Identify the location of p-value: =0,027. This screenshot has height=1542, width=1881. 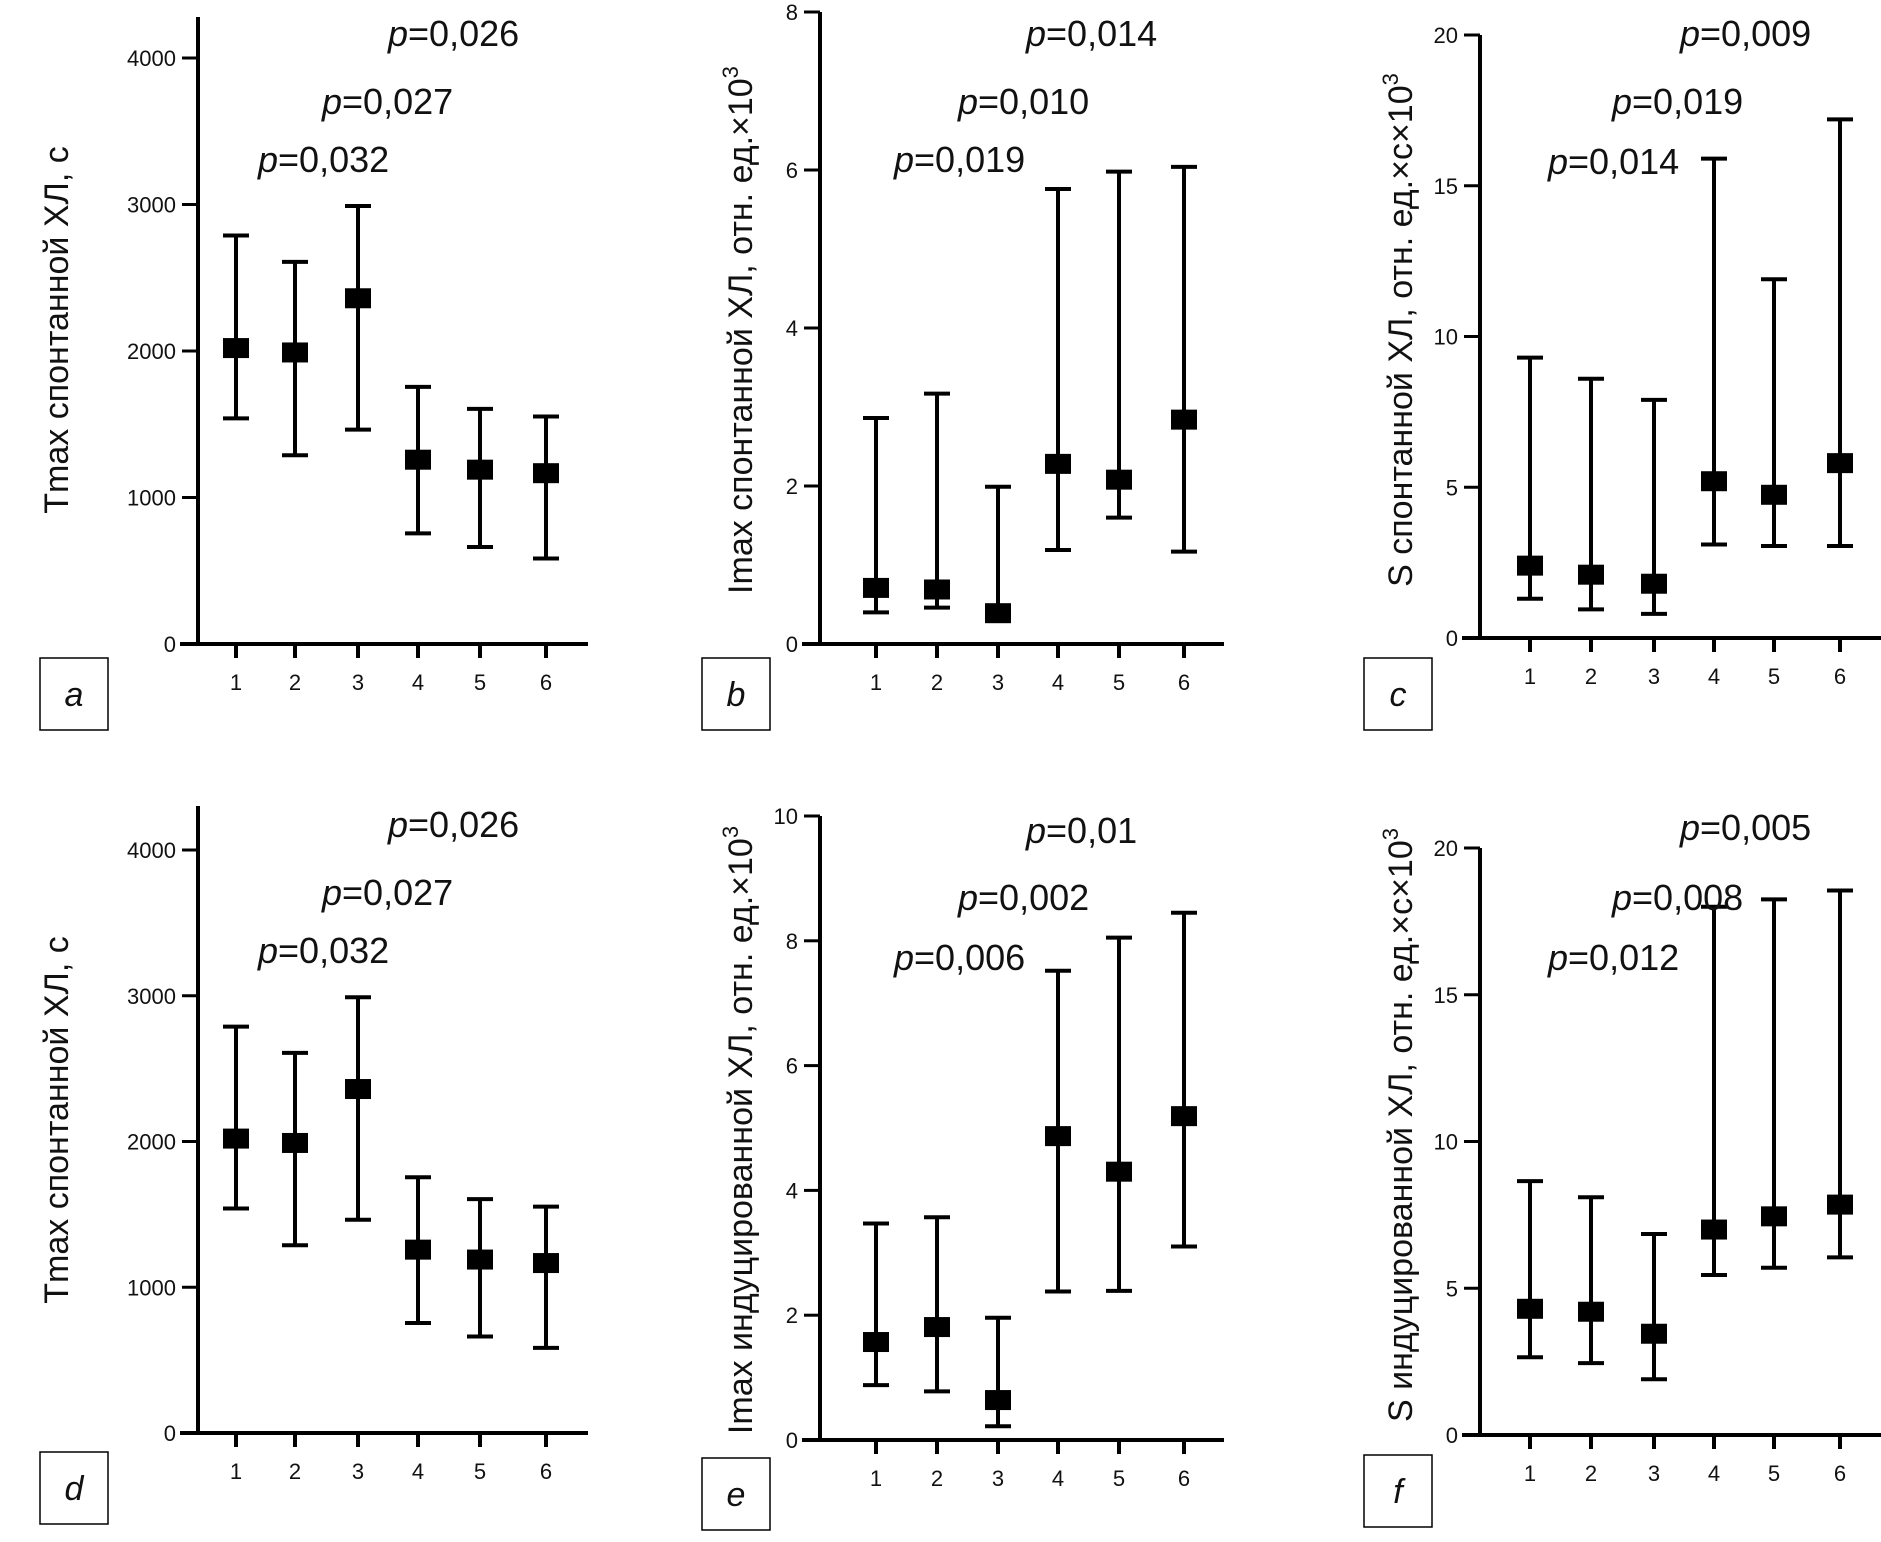
(397, 892).